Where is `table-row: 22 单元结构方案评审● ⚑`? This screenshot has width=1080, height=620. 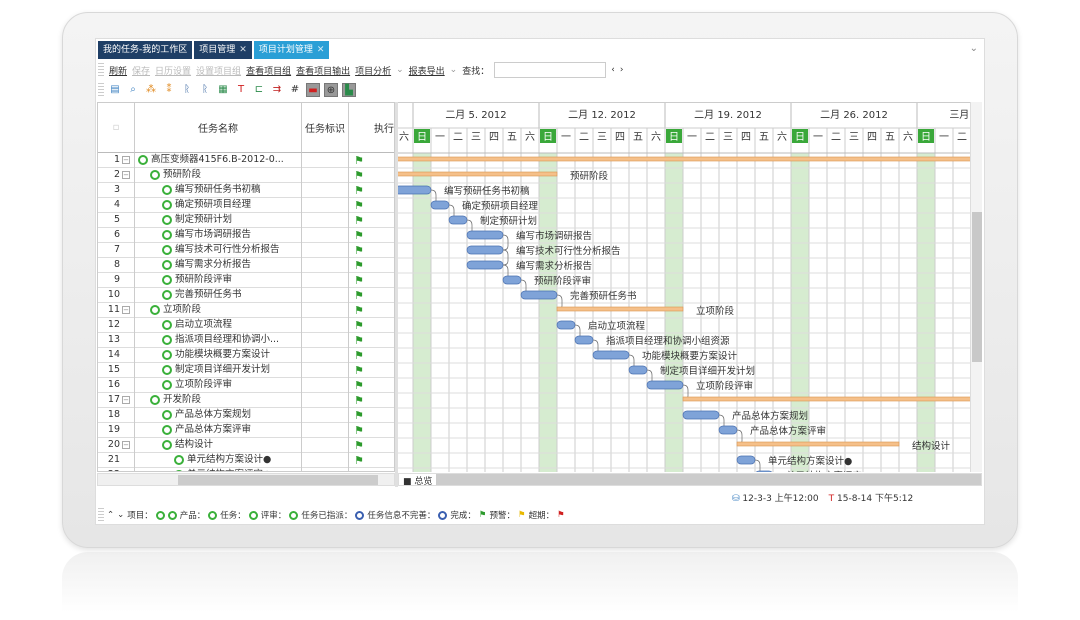
table-row: 22 单元结构方案评审● ⚑ is located at coordinates (246, 469).